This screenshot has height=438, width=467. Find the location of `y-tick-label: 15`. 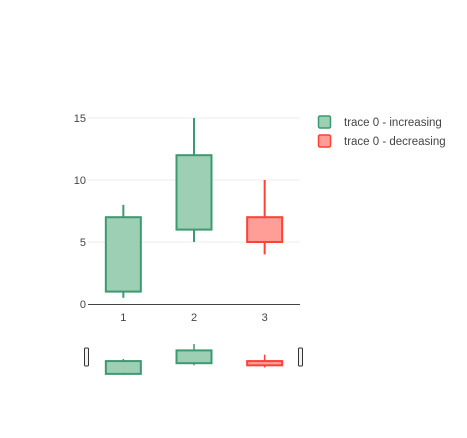

y-tick-label: 15 is located at coordinates (80, 119).